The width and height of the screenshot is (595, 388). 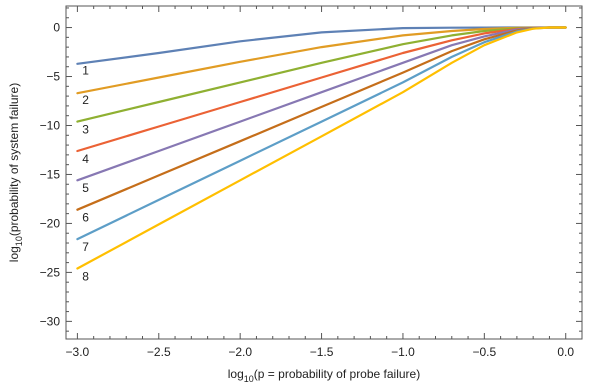 I want to click on series-number-labels: 1 2 3 4 5 6 7 8, so click(x=85, y=174).